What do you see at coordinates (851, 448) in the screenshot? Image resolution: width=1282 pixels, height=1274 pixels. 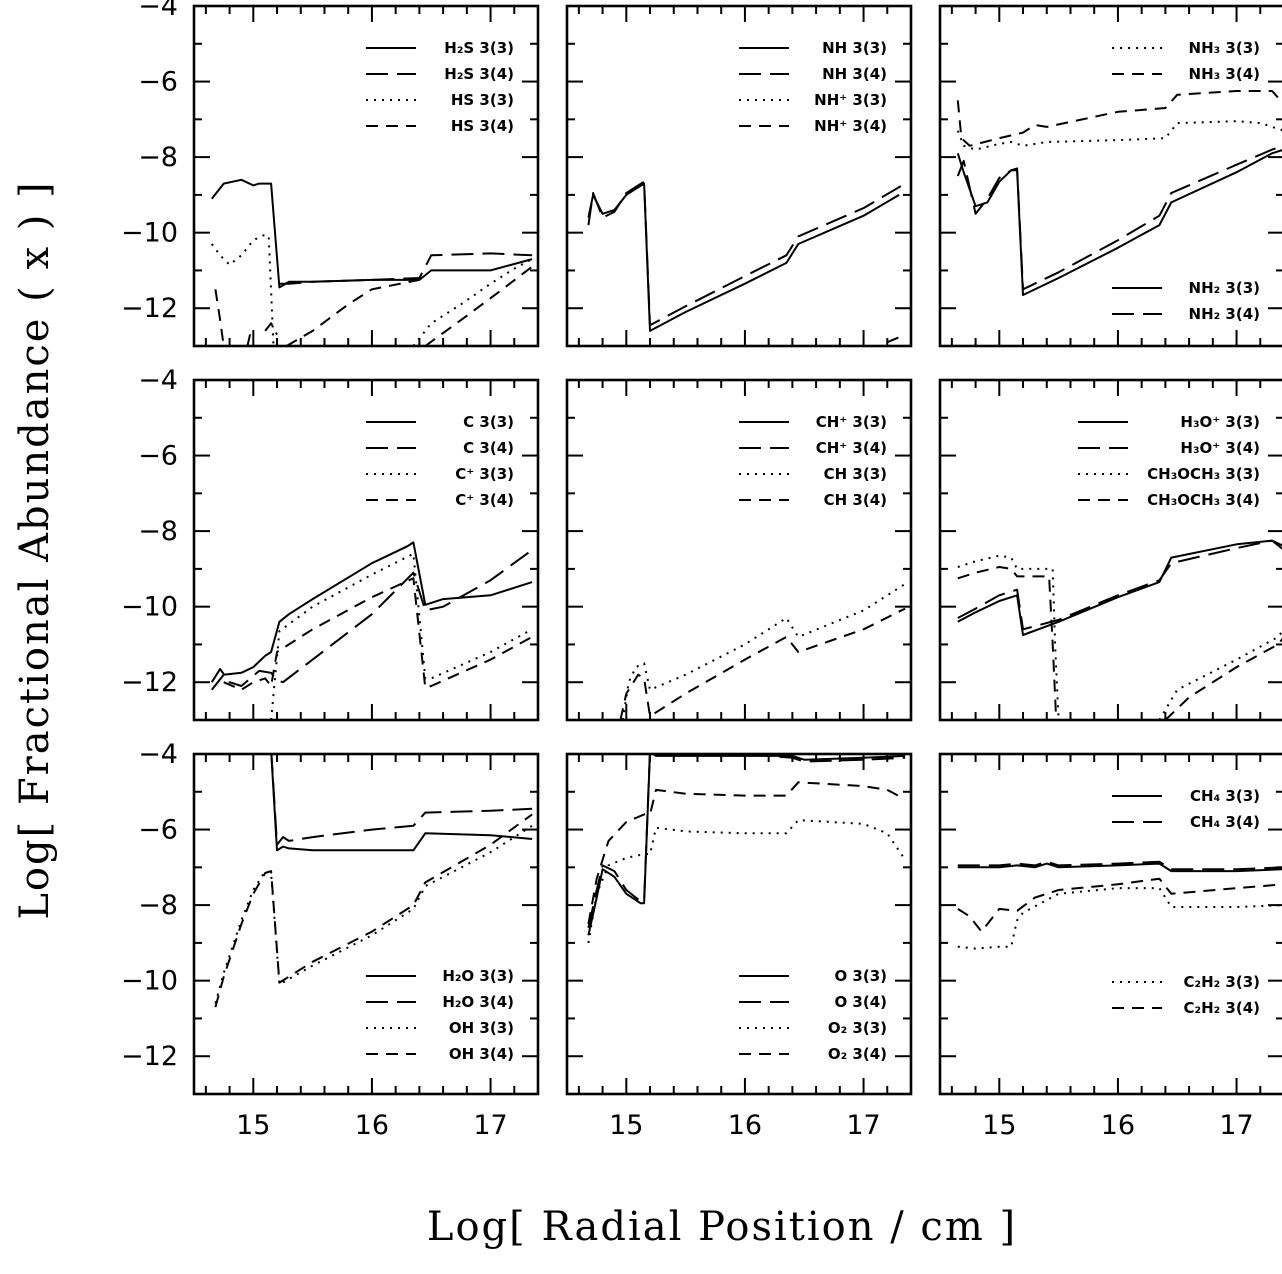 I see `legend-label: CH⁺ 3(4)` at bounding box center [851, 448].